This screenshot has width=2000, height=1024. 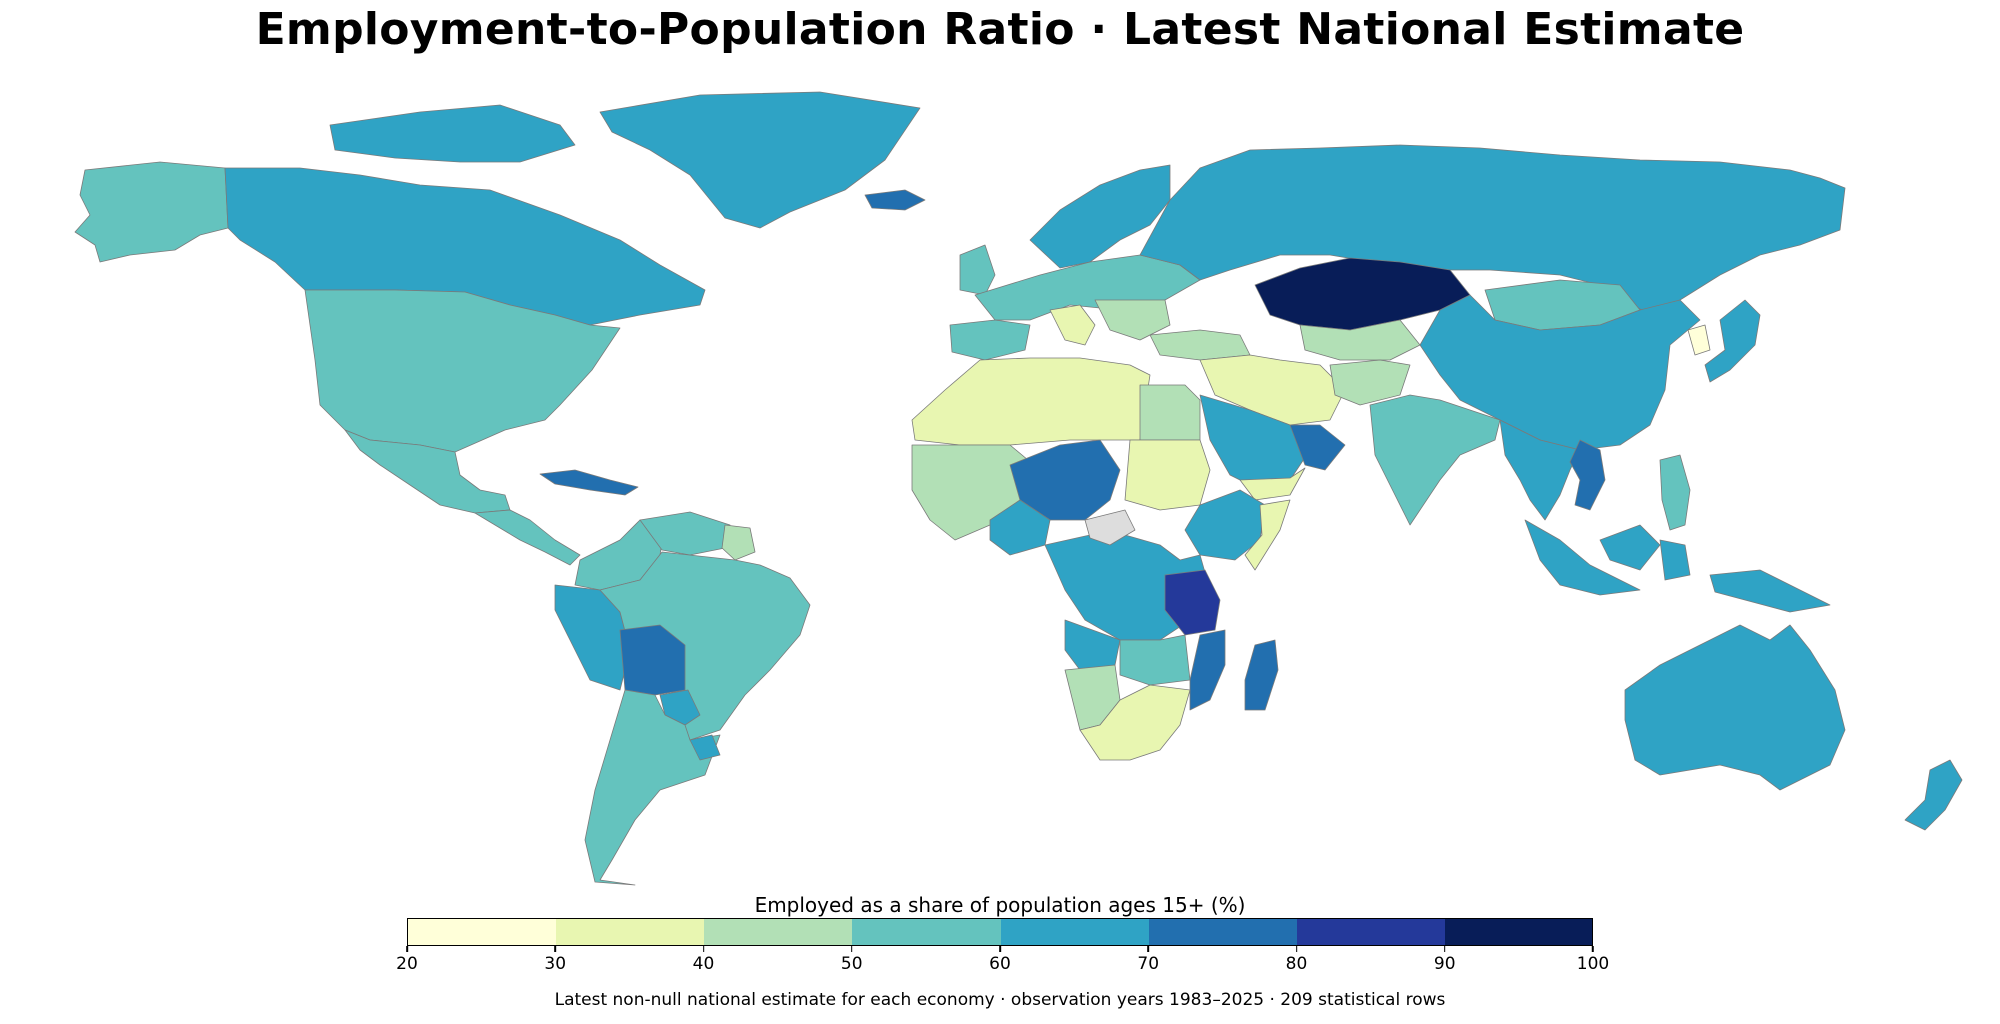 What do you see at coordinates (1933, 795) in the screenshot?
I see `region-new-zealand` at bounding box center [1933, 795].